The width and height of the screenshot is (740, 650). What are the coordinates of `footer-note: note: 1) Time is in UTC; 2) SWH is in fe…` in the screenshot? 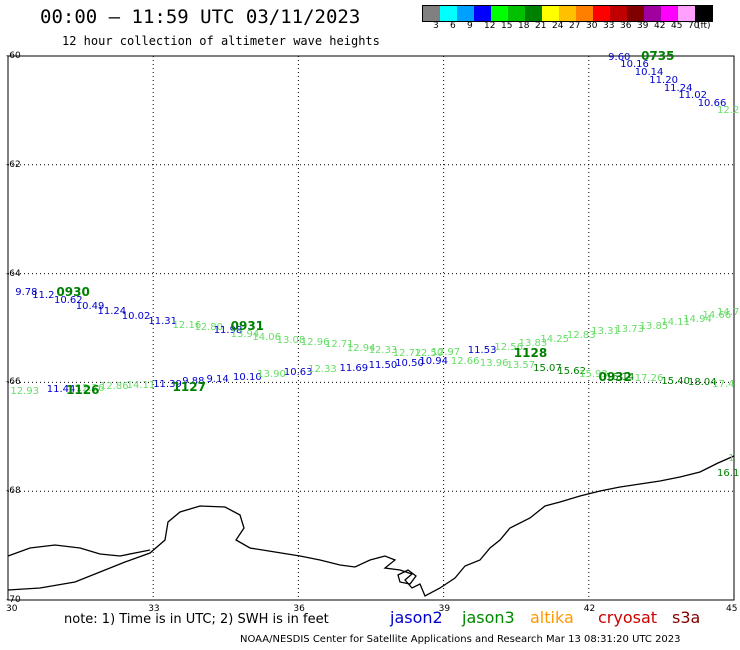 It's located at (196, 619).